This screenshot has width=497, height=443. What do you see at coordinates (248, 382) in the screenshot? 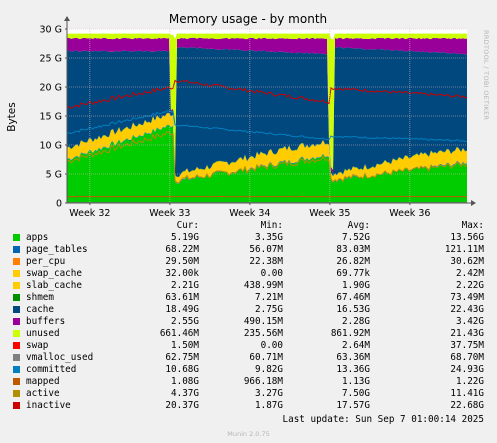
I see `legend-row-mapped: mapped 1.08G 966.18M 1.13G 1.22G` at bounding box center [248, 382].